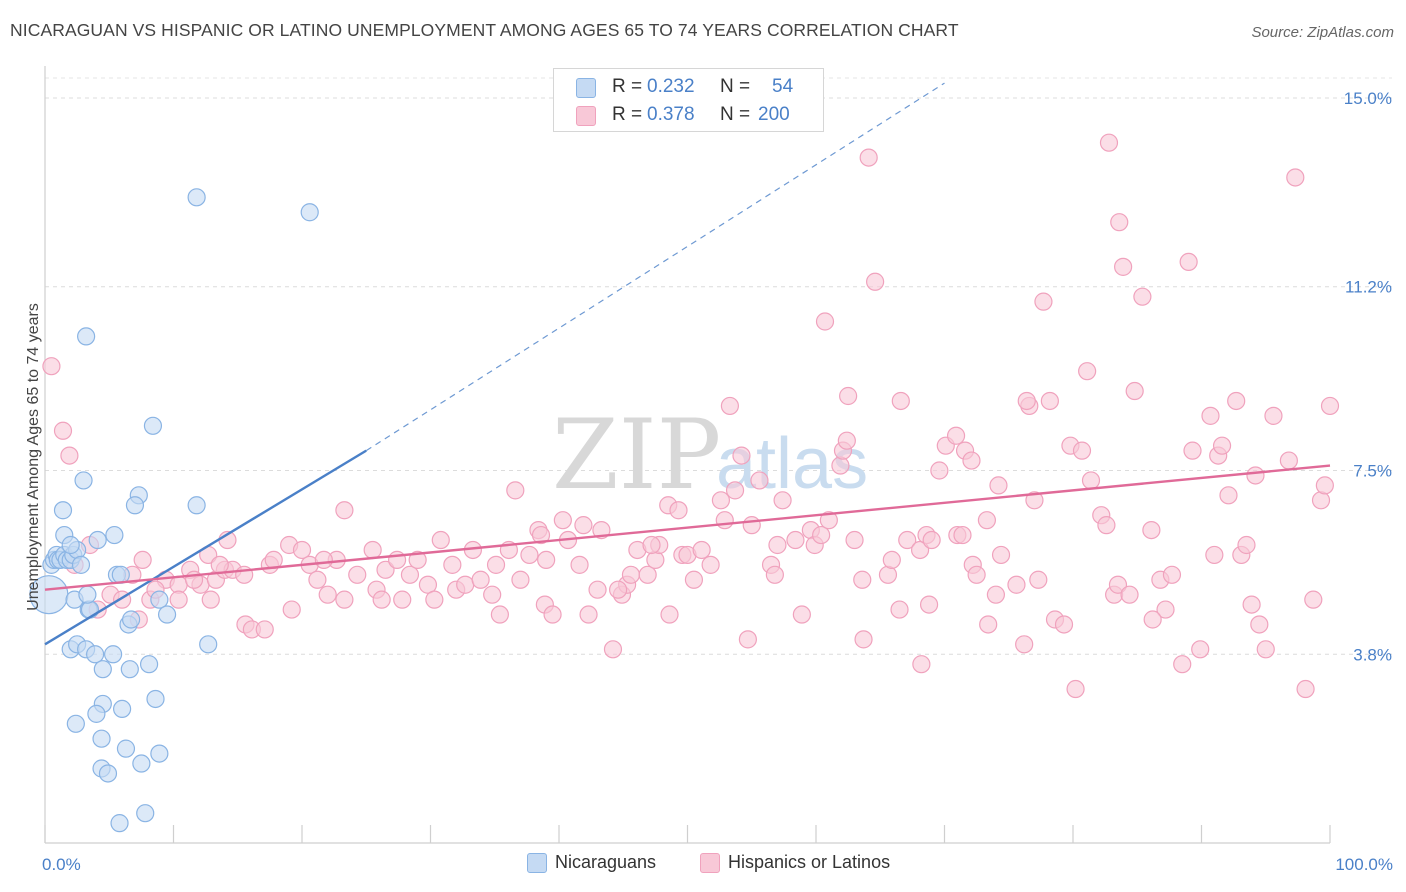 Image resolution: width=1406 pixels, height=892 pixels. What do you see at coordinates (586, 88) in the screenshot?
I see `legend-swatch-nicaraguans` at bounding box center [586, 88].